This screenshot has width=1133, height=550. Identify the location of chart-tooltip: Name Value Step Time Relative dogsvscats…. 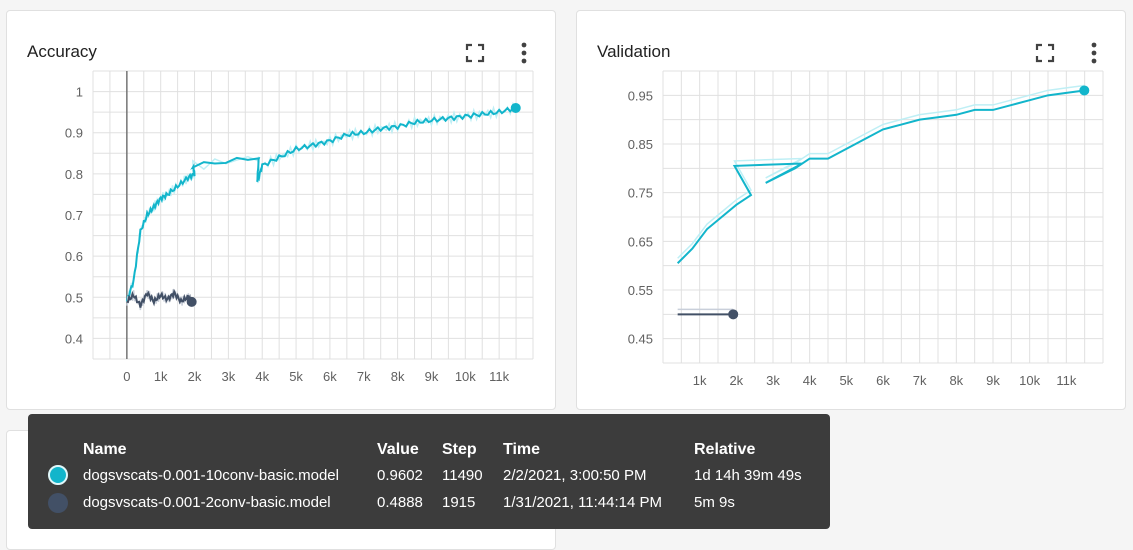
(429, 471).